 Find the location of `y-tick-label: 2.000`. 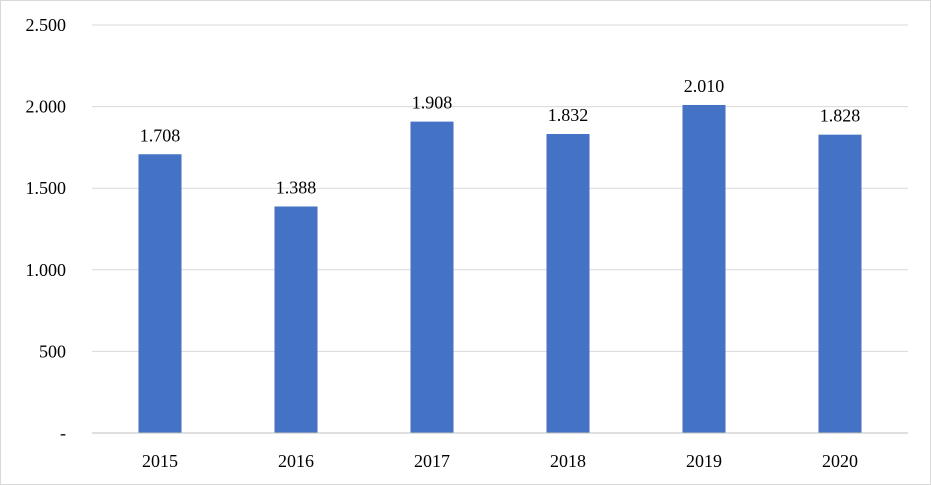

y-tick-label: 2.000 is located at coordinates (46, 107).